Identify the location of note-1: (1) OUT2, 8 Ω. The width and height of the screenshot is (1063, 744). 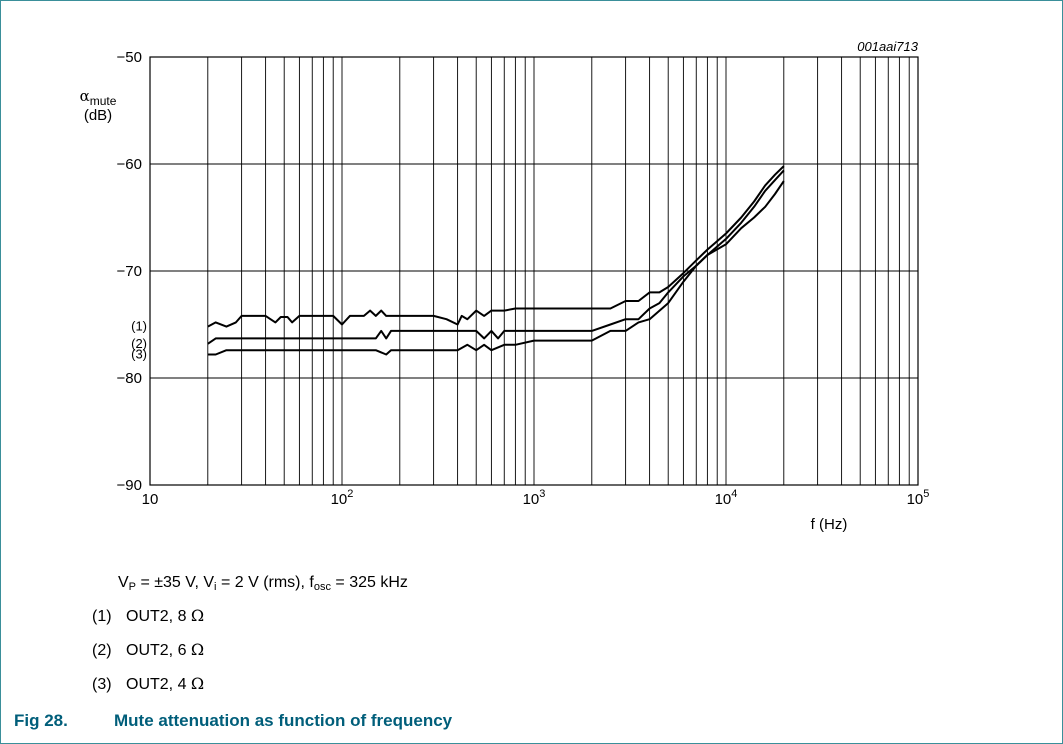
(148, 615).